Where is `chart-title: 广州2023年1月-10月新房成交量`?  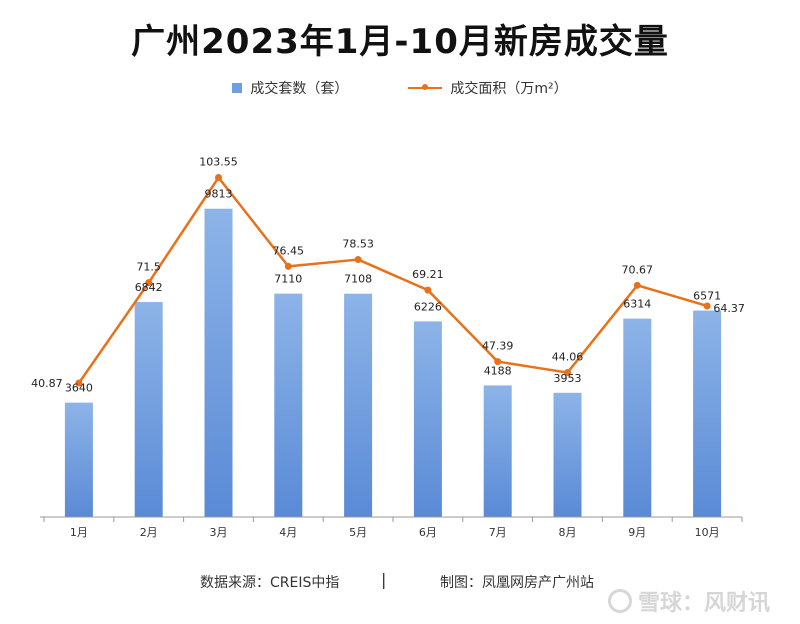 chart-title: 广州2023年1月-10月新房成交量 is located at coordinates (400, 42).